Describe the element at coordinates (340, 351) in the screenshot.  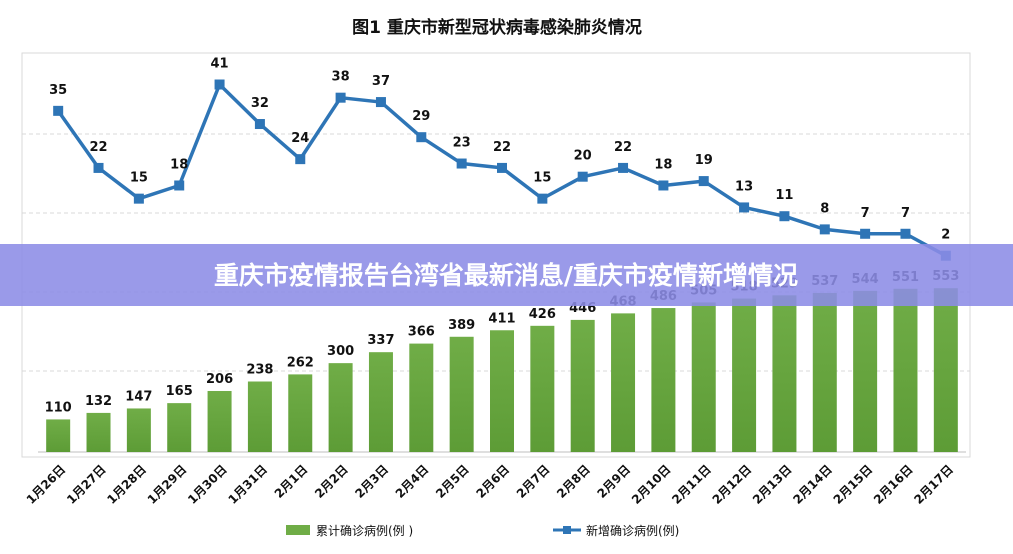
I see `bar-value-label: 300` at that location.